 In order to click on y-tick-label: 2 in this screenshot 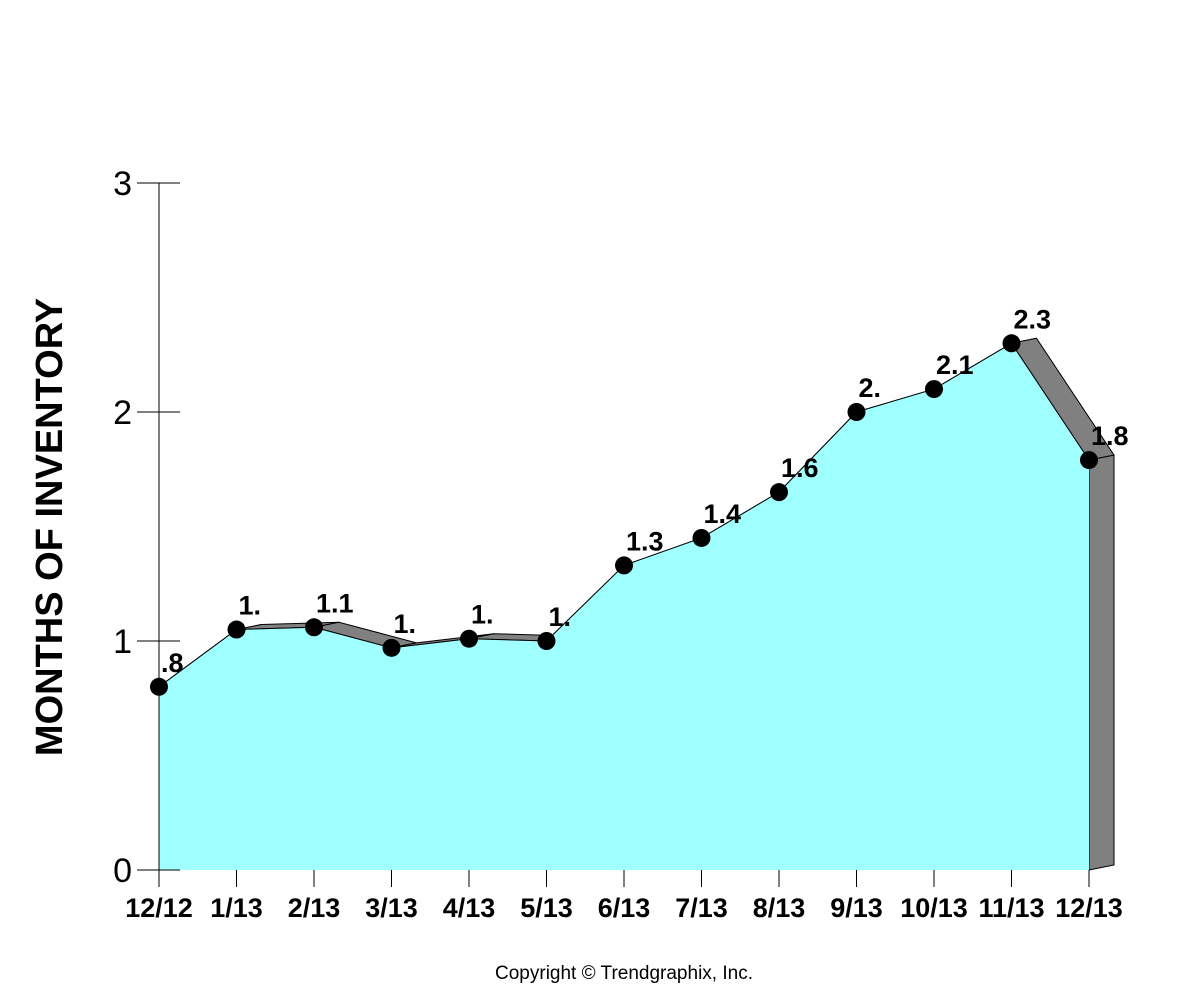, I will do `click(122, 413)`.